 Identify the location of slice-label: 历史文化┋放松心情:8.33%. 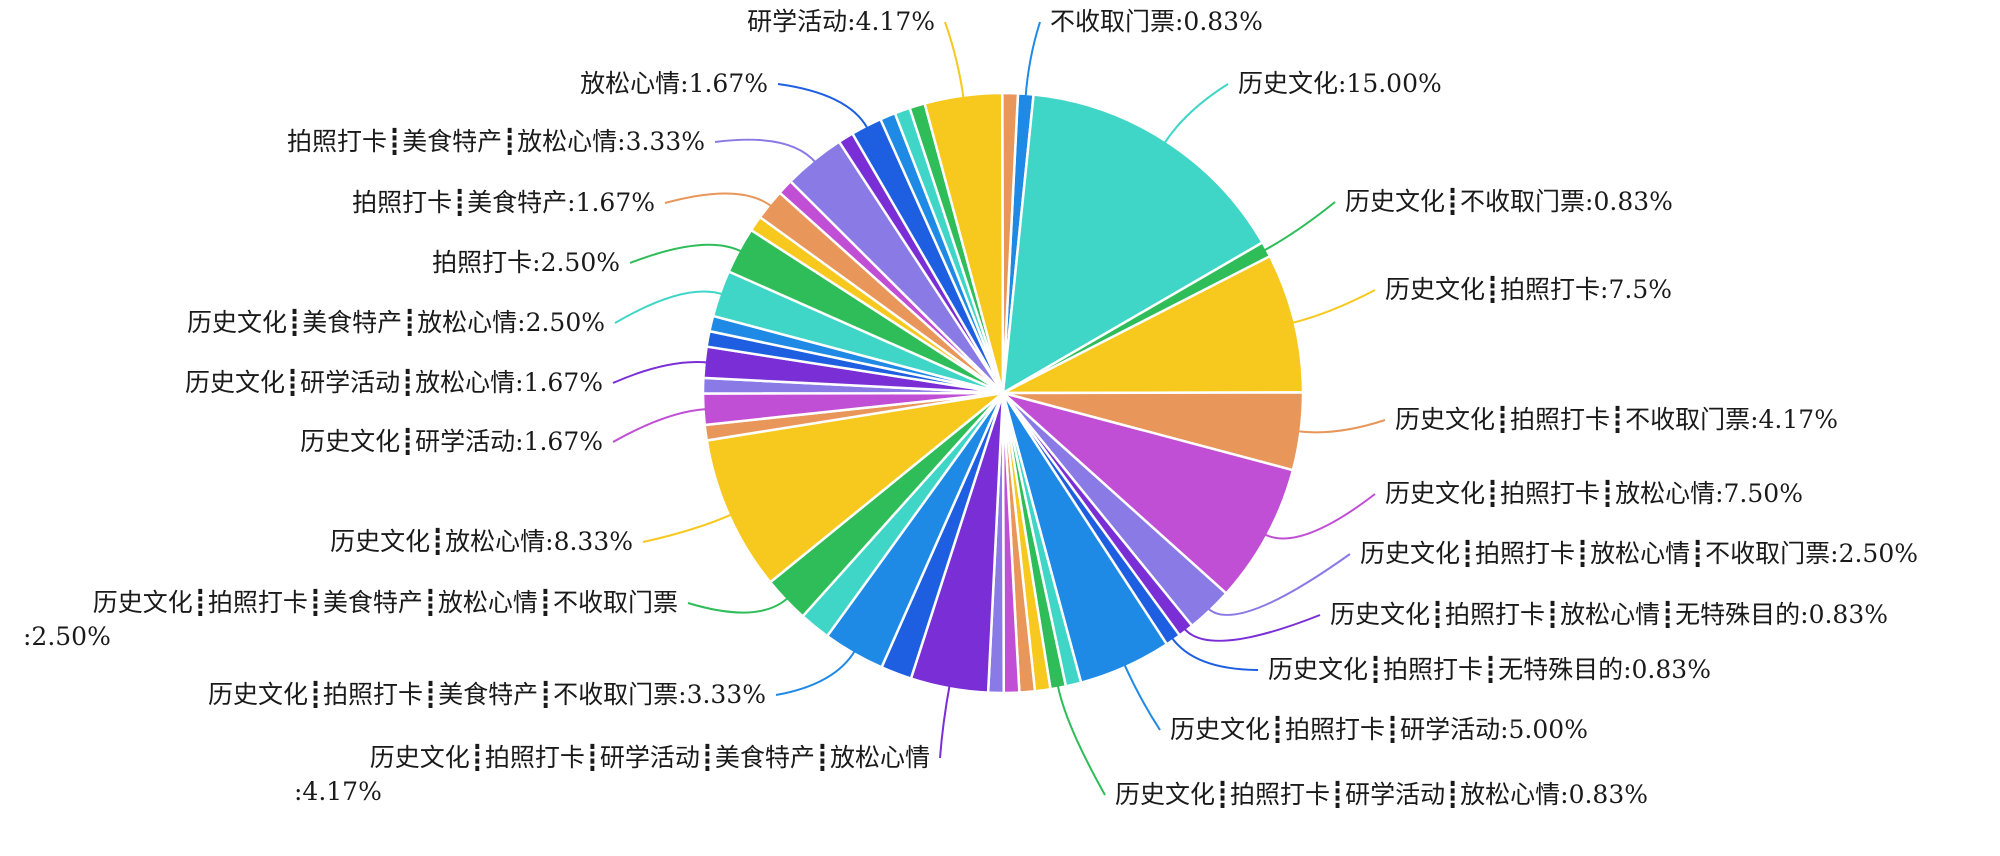
(481, 541).